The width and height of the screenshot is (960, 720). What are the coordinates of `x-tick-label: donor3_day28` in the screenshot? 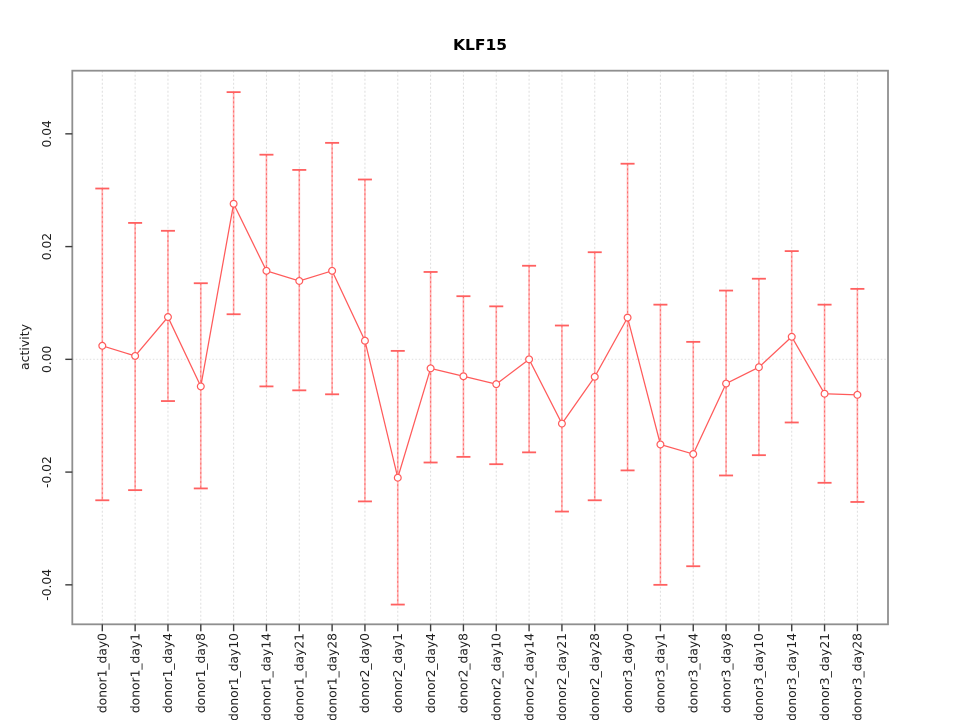 It's located at (858, 676).